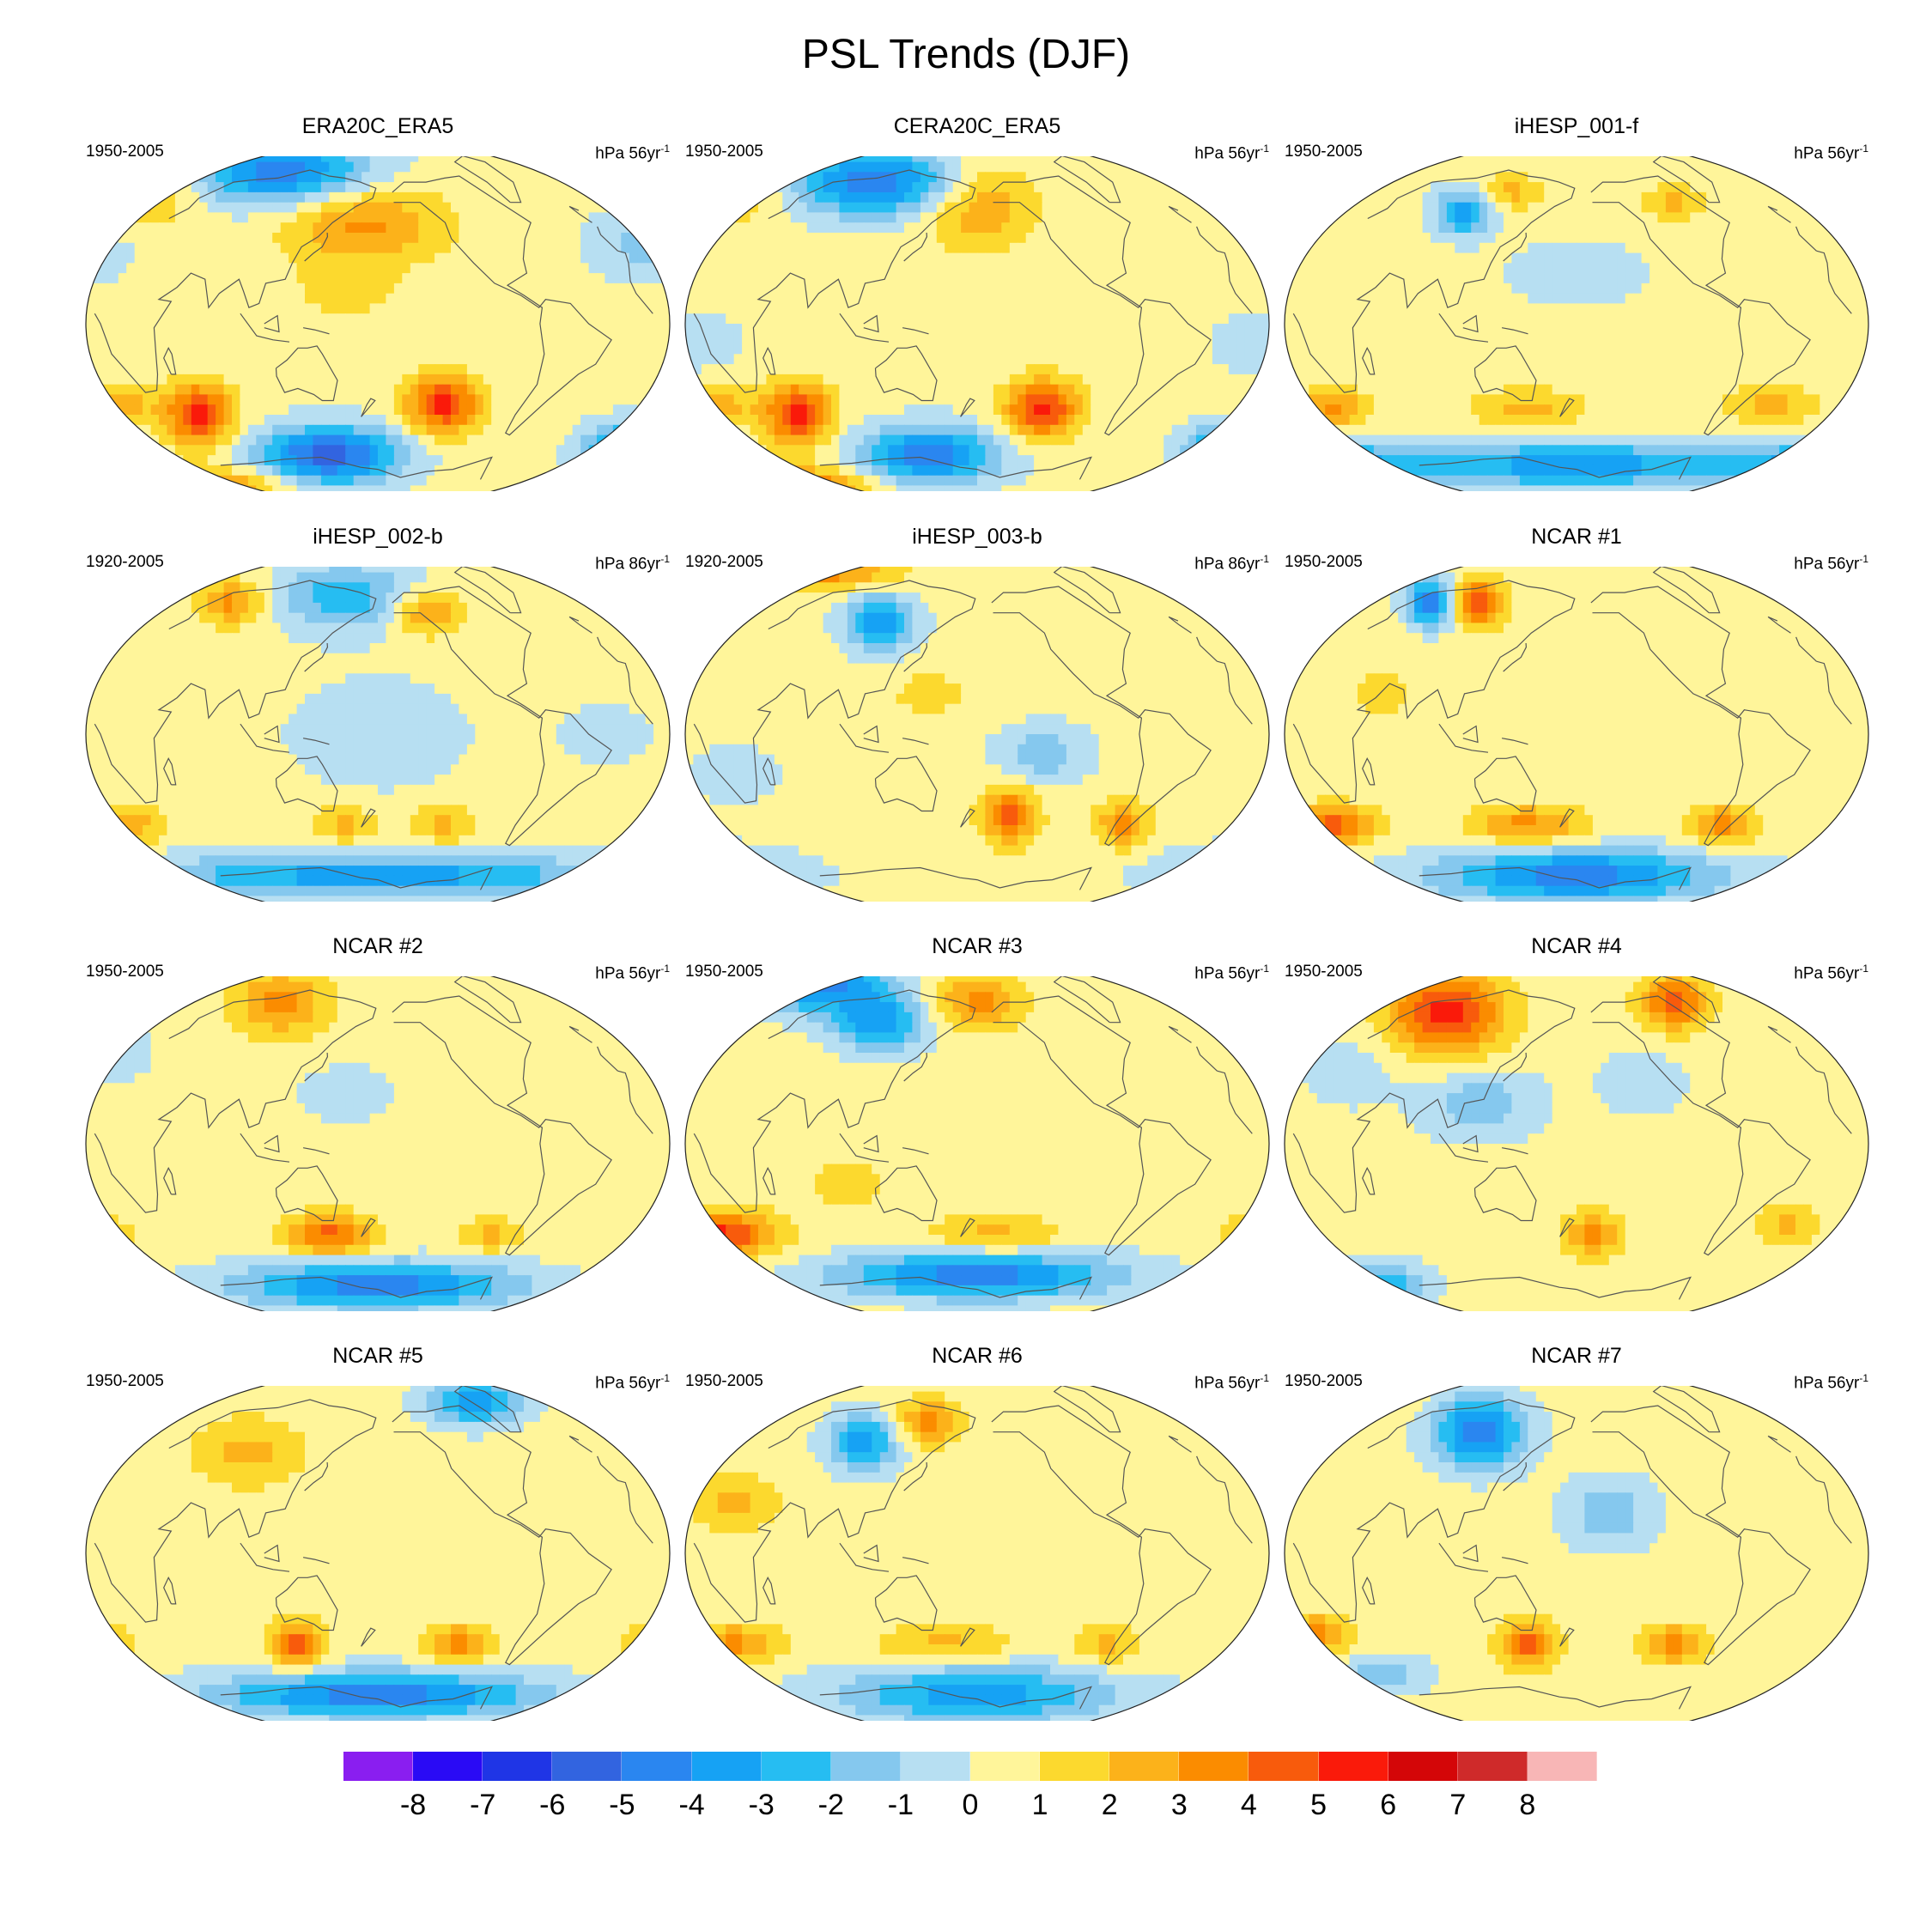  Describe the element at coordinates (1576, 1122) in the screenshot. I see `map-panel: NCAR #4 1950-2005 hPa 56yr-1` at that location.